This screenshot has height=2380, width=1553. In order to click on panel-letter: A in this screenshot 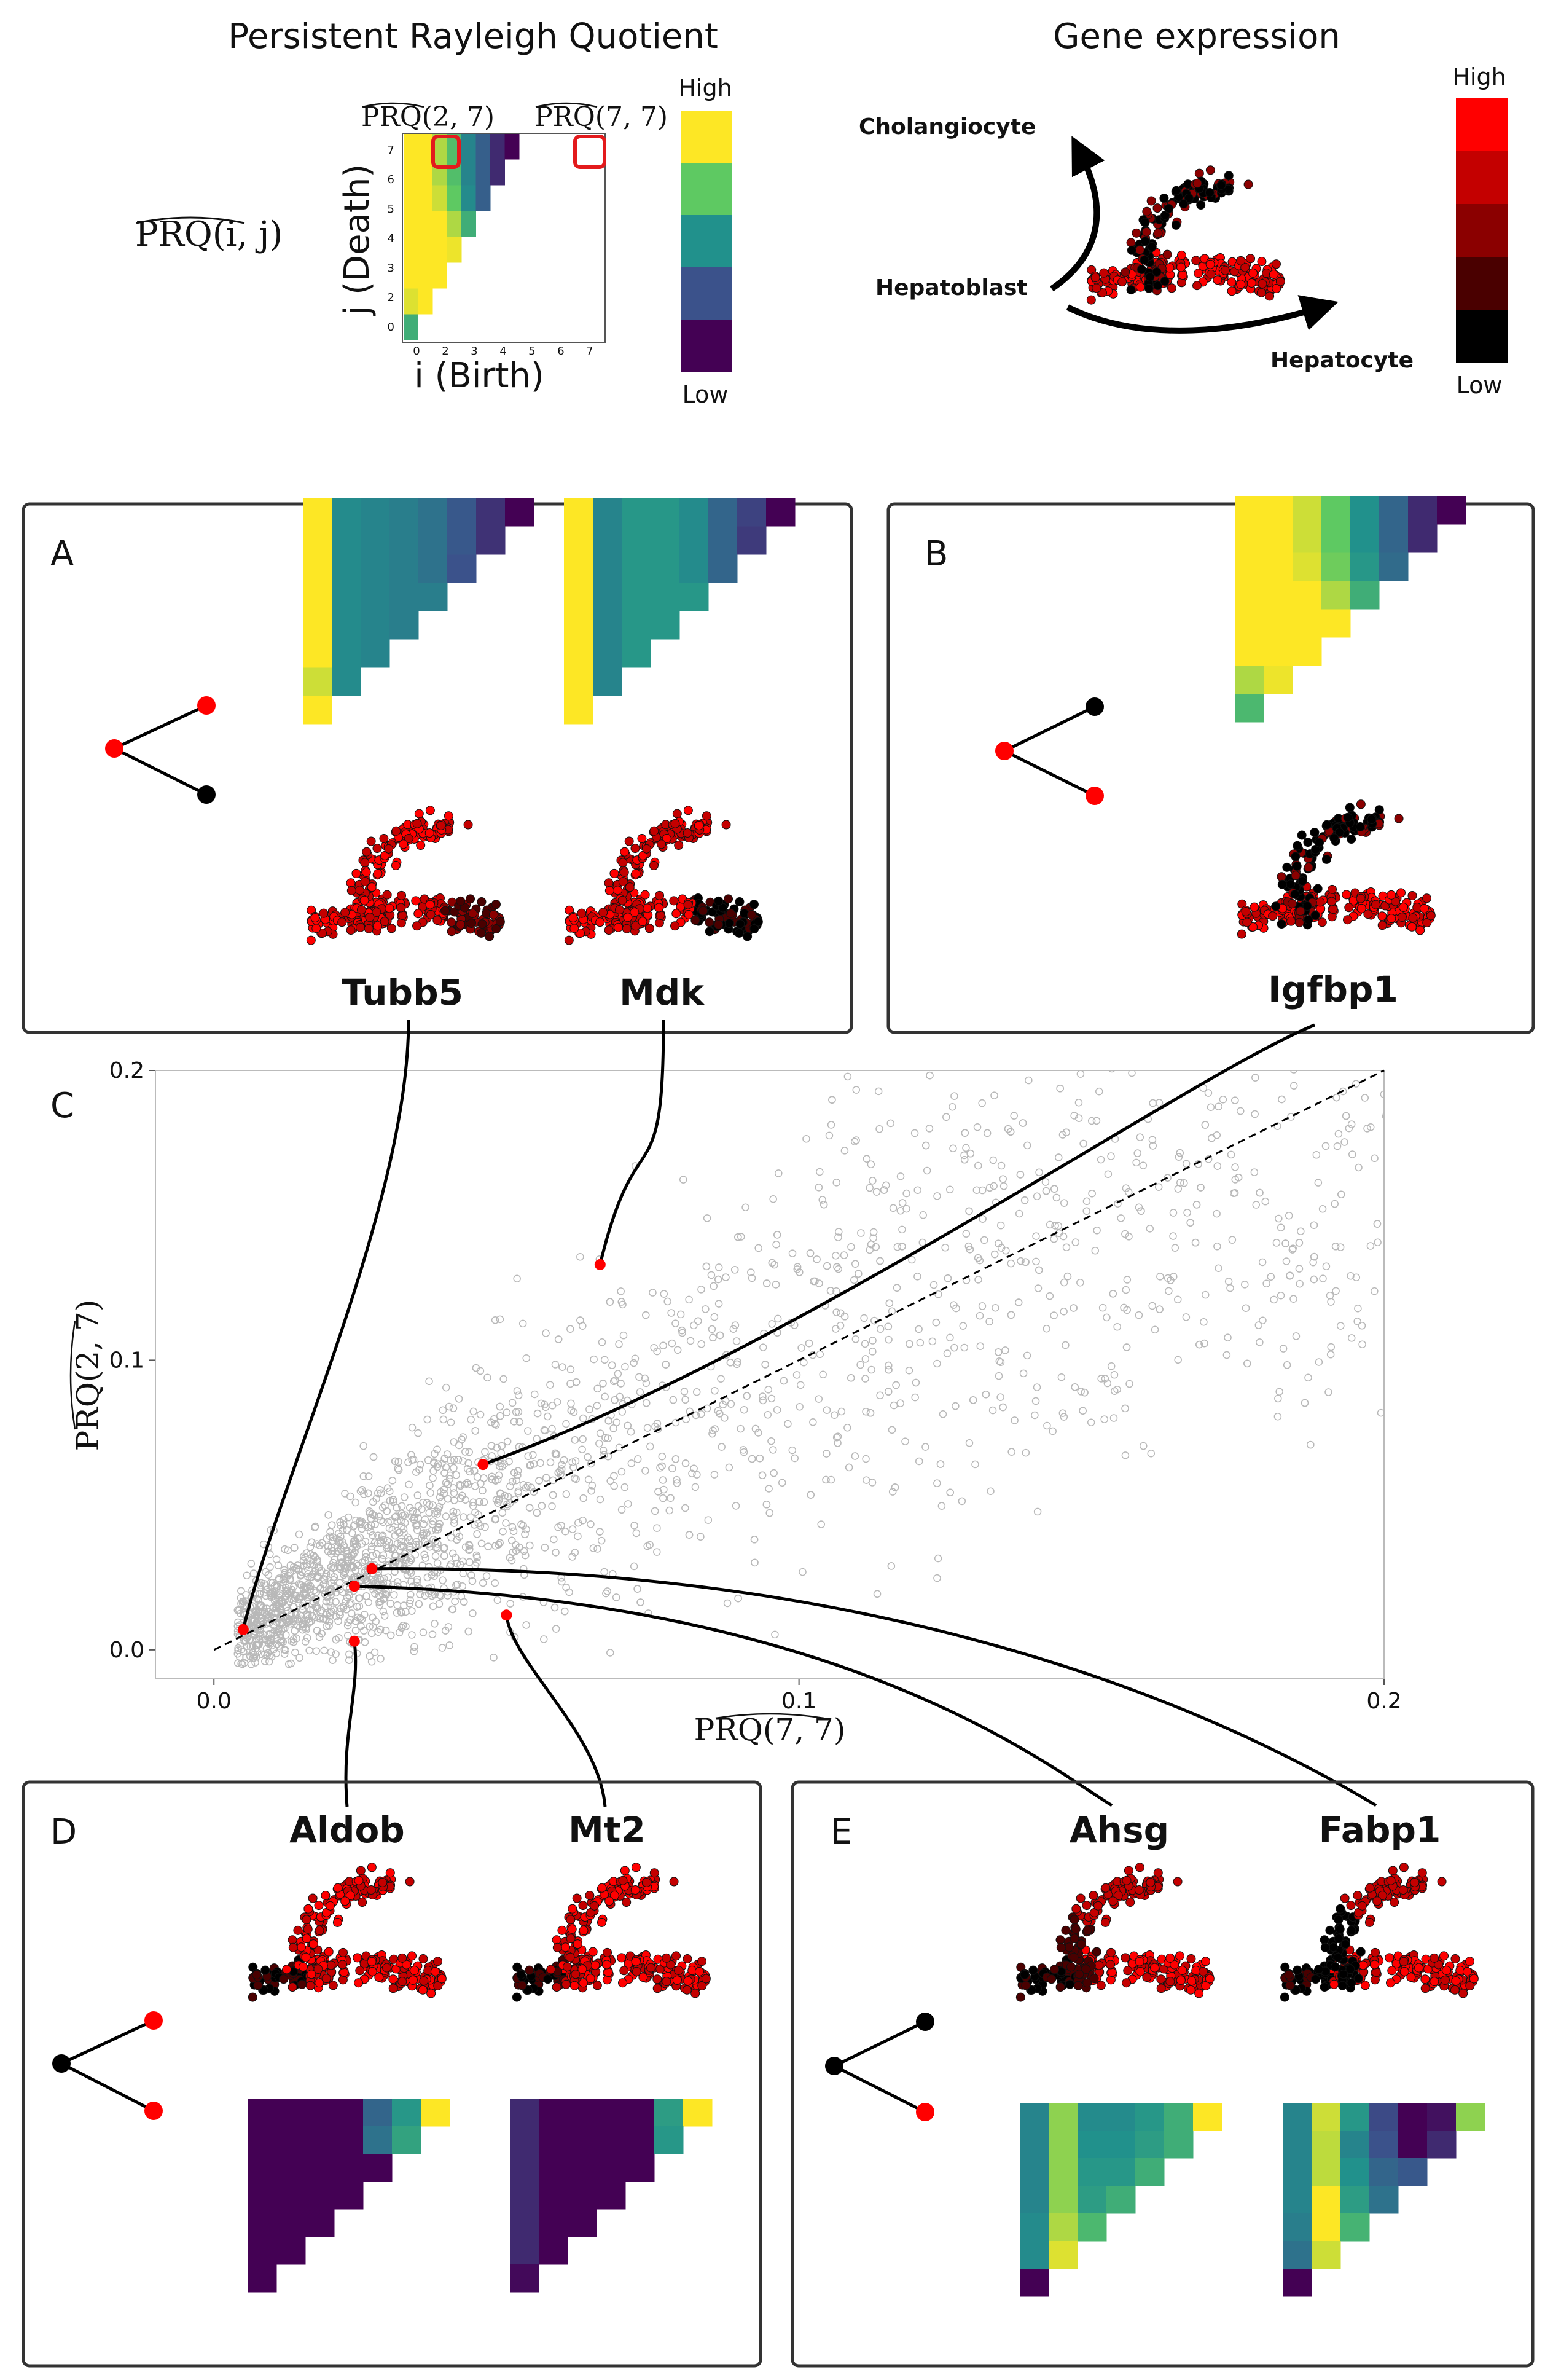, I will do `click(62, 554)`.